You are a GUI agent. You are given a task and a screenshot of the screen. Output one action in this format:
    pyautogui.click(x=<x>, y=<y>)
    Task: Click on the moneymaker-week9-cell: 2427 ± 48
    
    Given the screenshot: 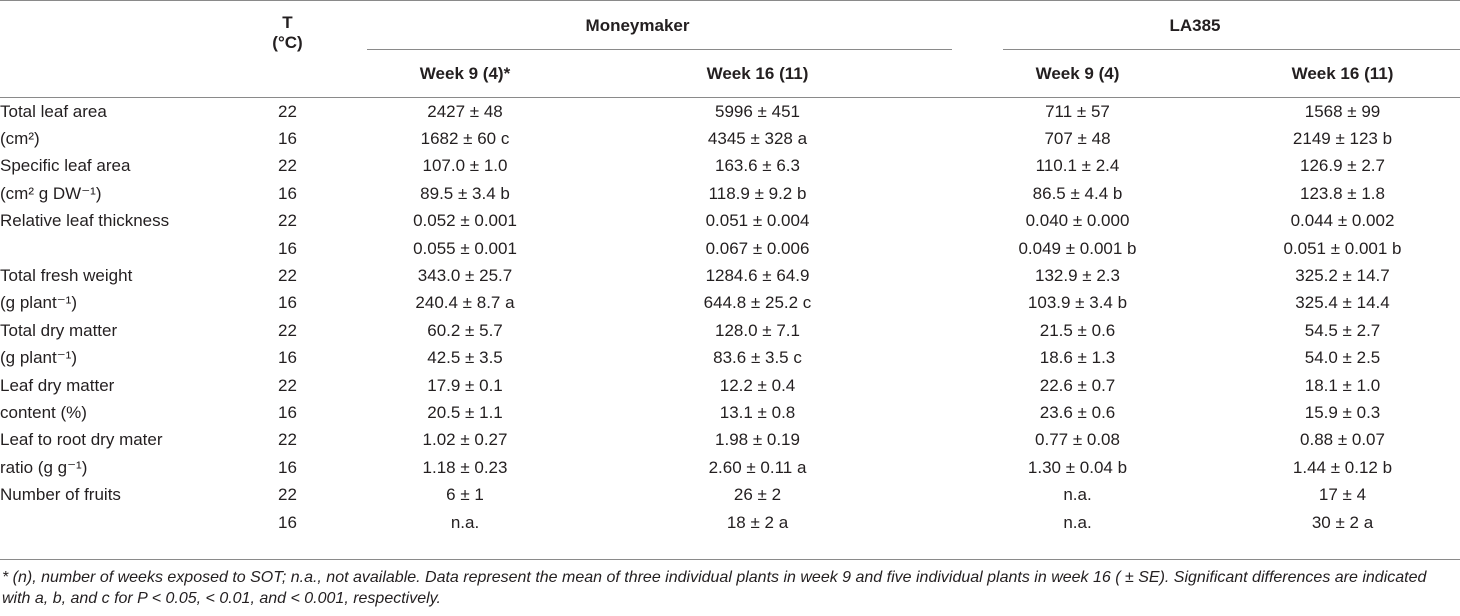 What is the action you would take?
    pyautogui.click(x=465, y=111)
    